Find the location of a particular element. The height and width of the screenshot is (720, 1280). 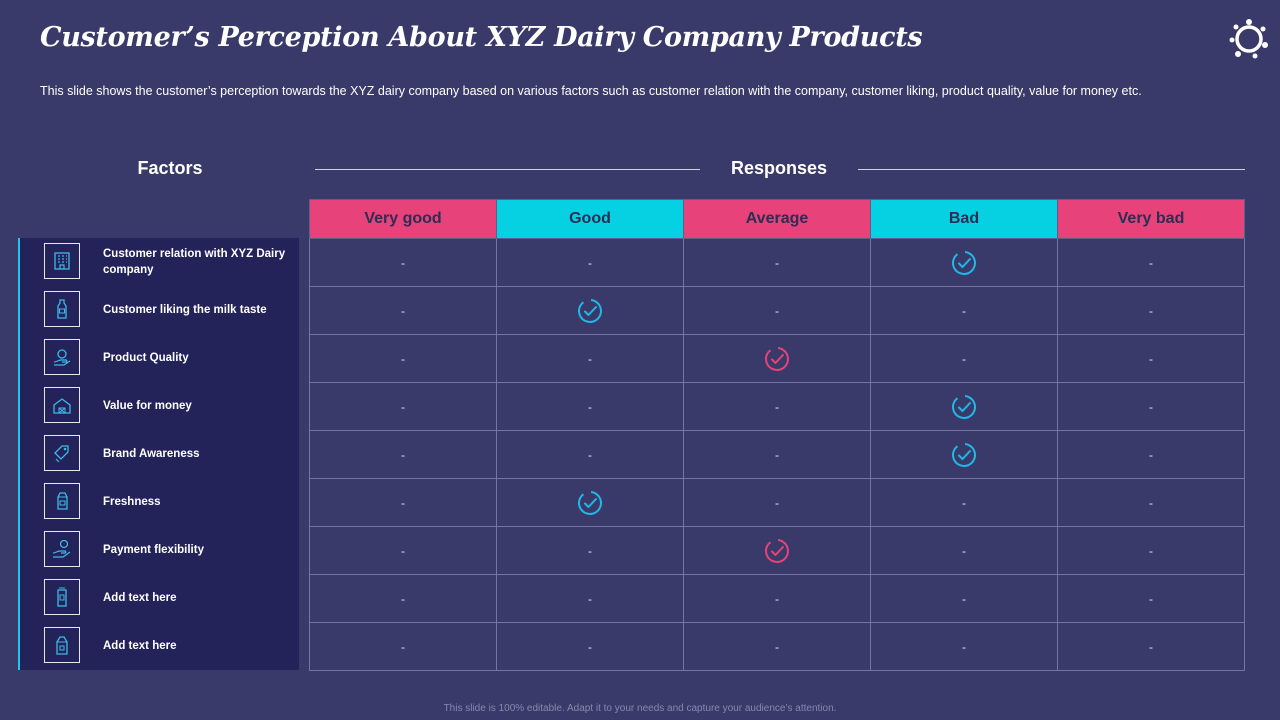

milk-box-icon is located at coordinates (62, 645).